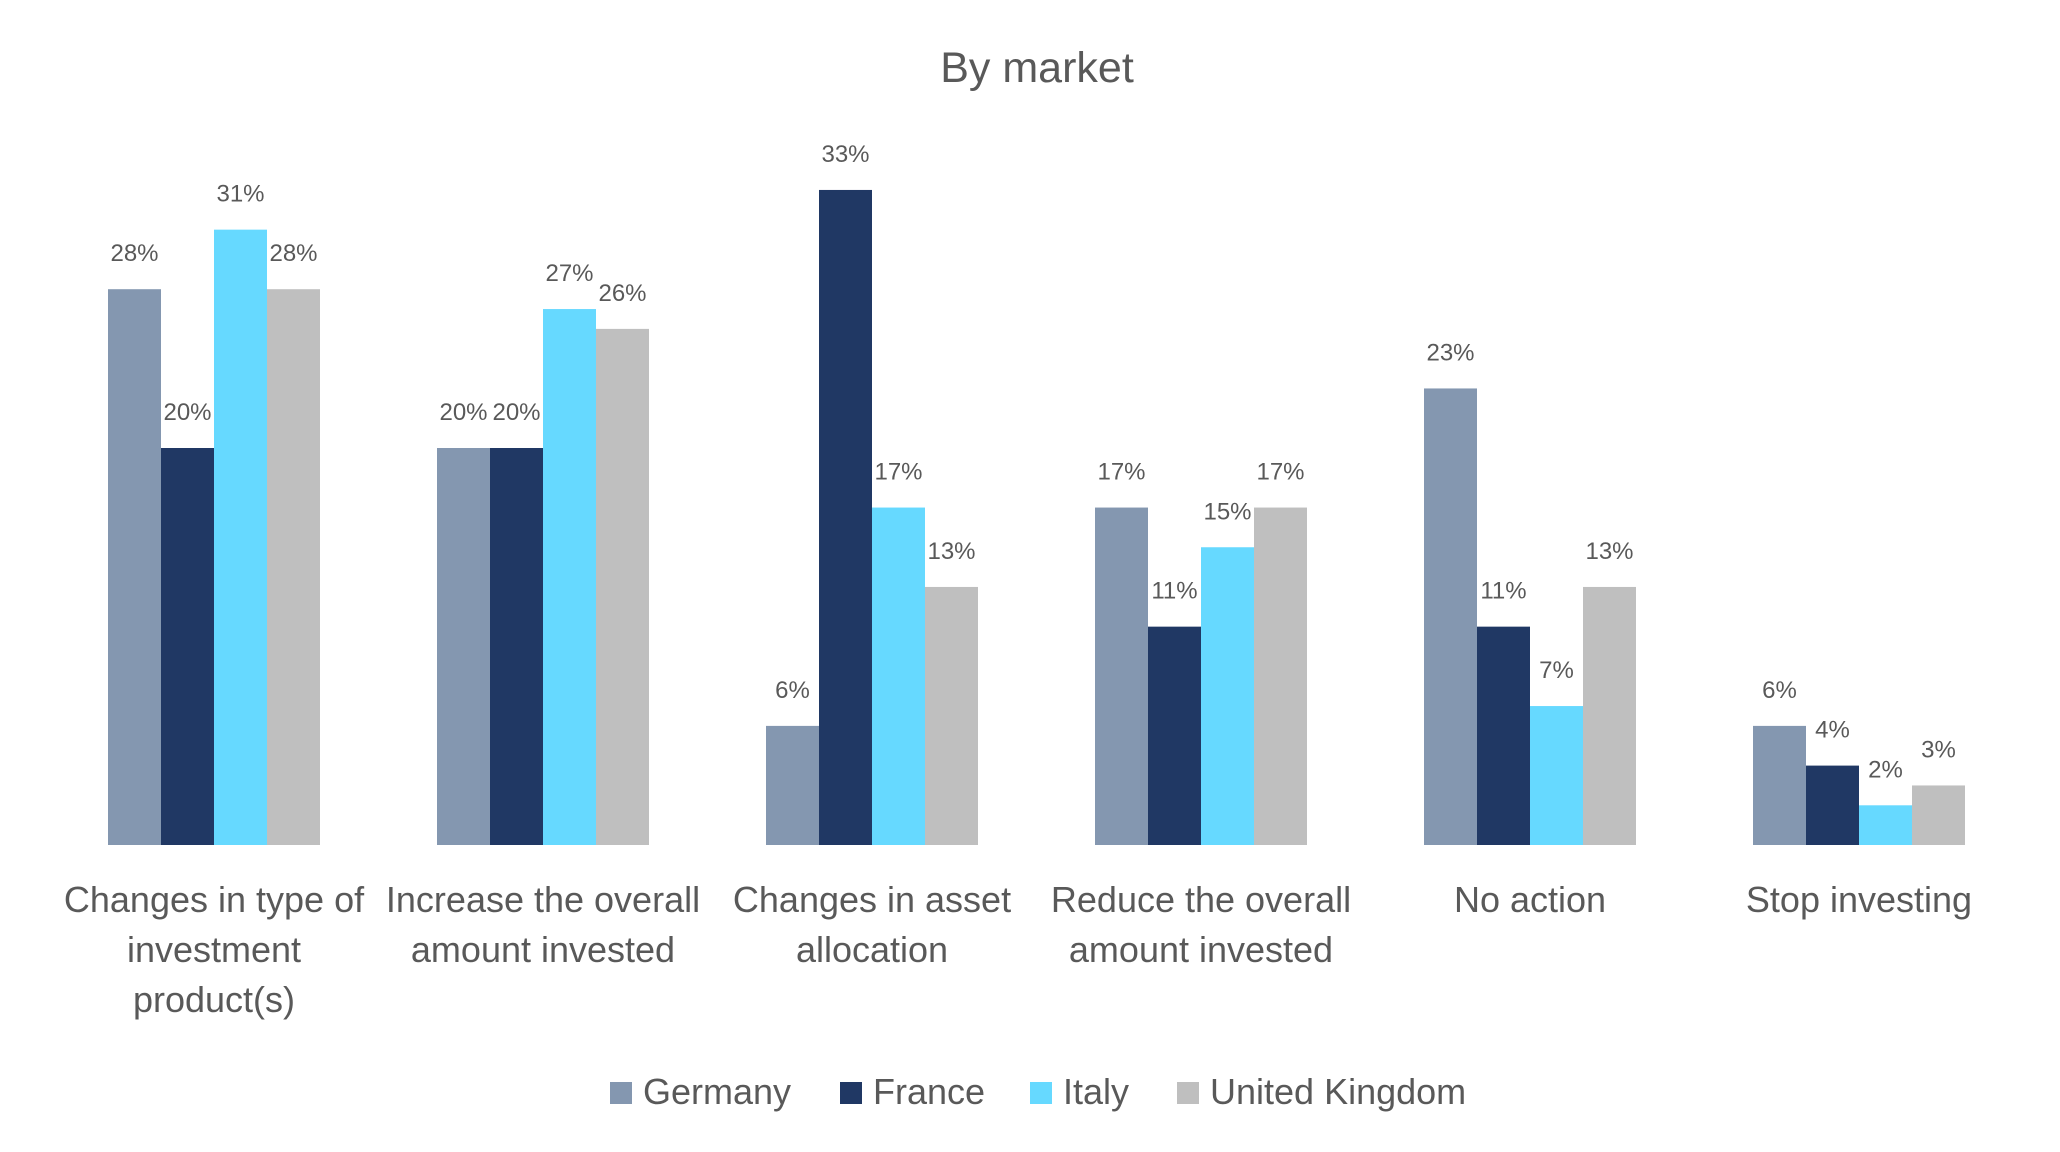  What do you see at coordinates (872, 899) in the screenshot?
I see `category-label: Changes in asset` at bounding box center [872, 899].